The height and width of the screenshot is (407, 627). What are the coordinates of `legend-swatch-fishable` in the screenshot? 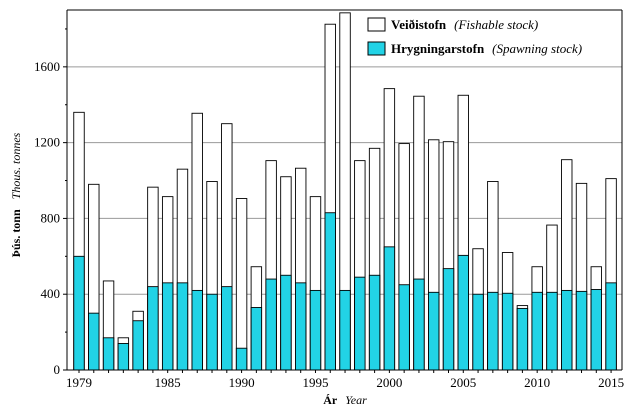 It's located at (376, 24).